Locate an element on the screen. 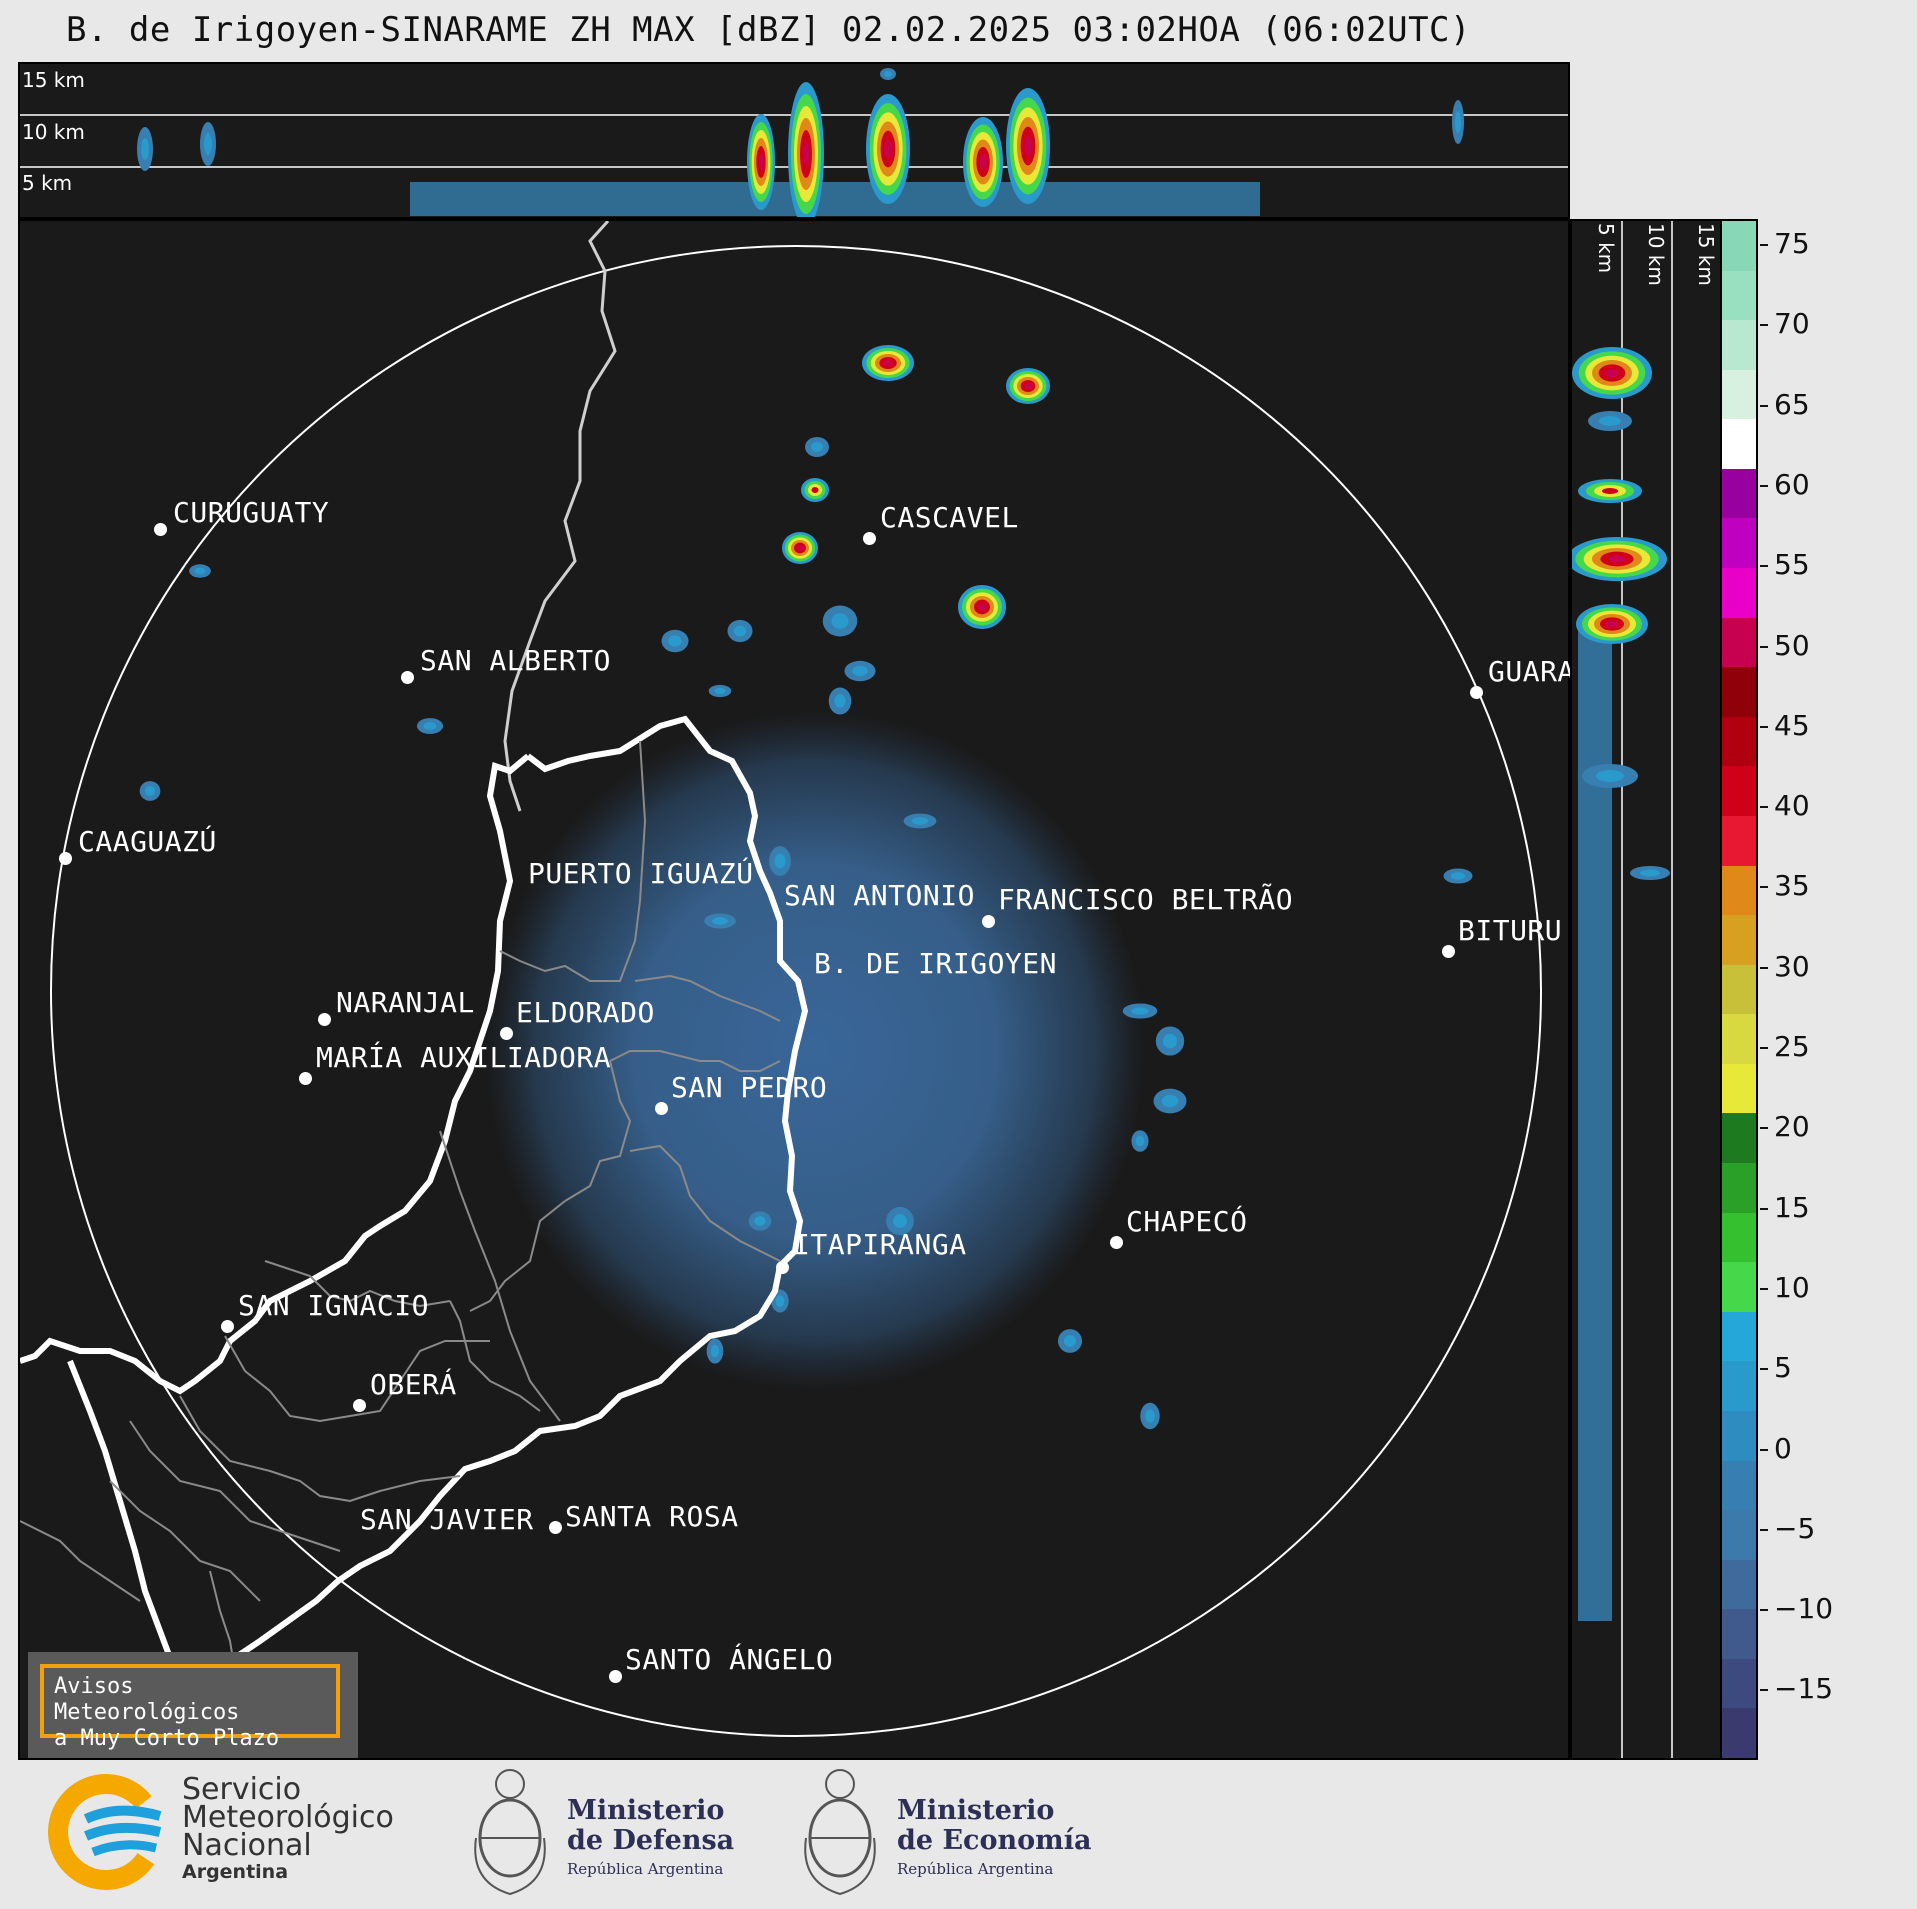  colorbar-tick-label: 10 is located at coordinates (1792, 1287).